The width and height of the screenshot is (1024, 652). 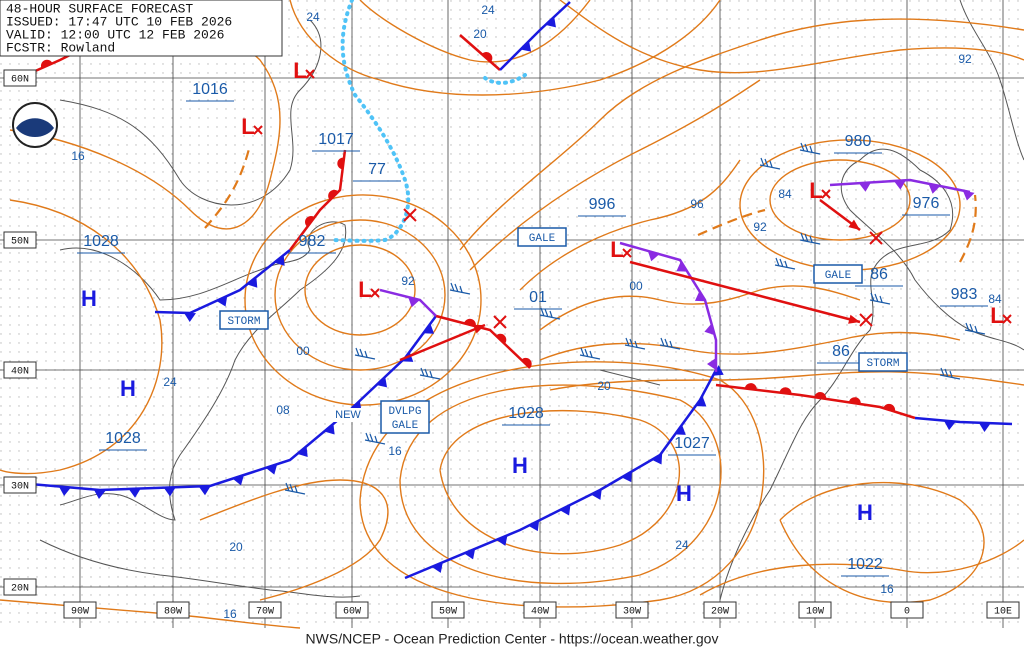 What do you see at coordinates (879, 274) in the screenshot?
I see `pressure-label: 86` at bounding box center [879, 274].